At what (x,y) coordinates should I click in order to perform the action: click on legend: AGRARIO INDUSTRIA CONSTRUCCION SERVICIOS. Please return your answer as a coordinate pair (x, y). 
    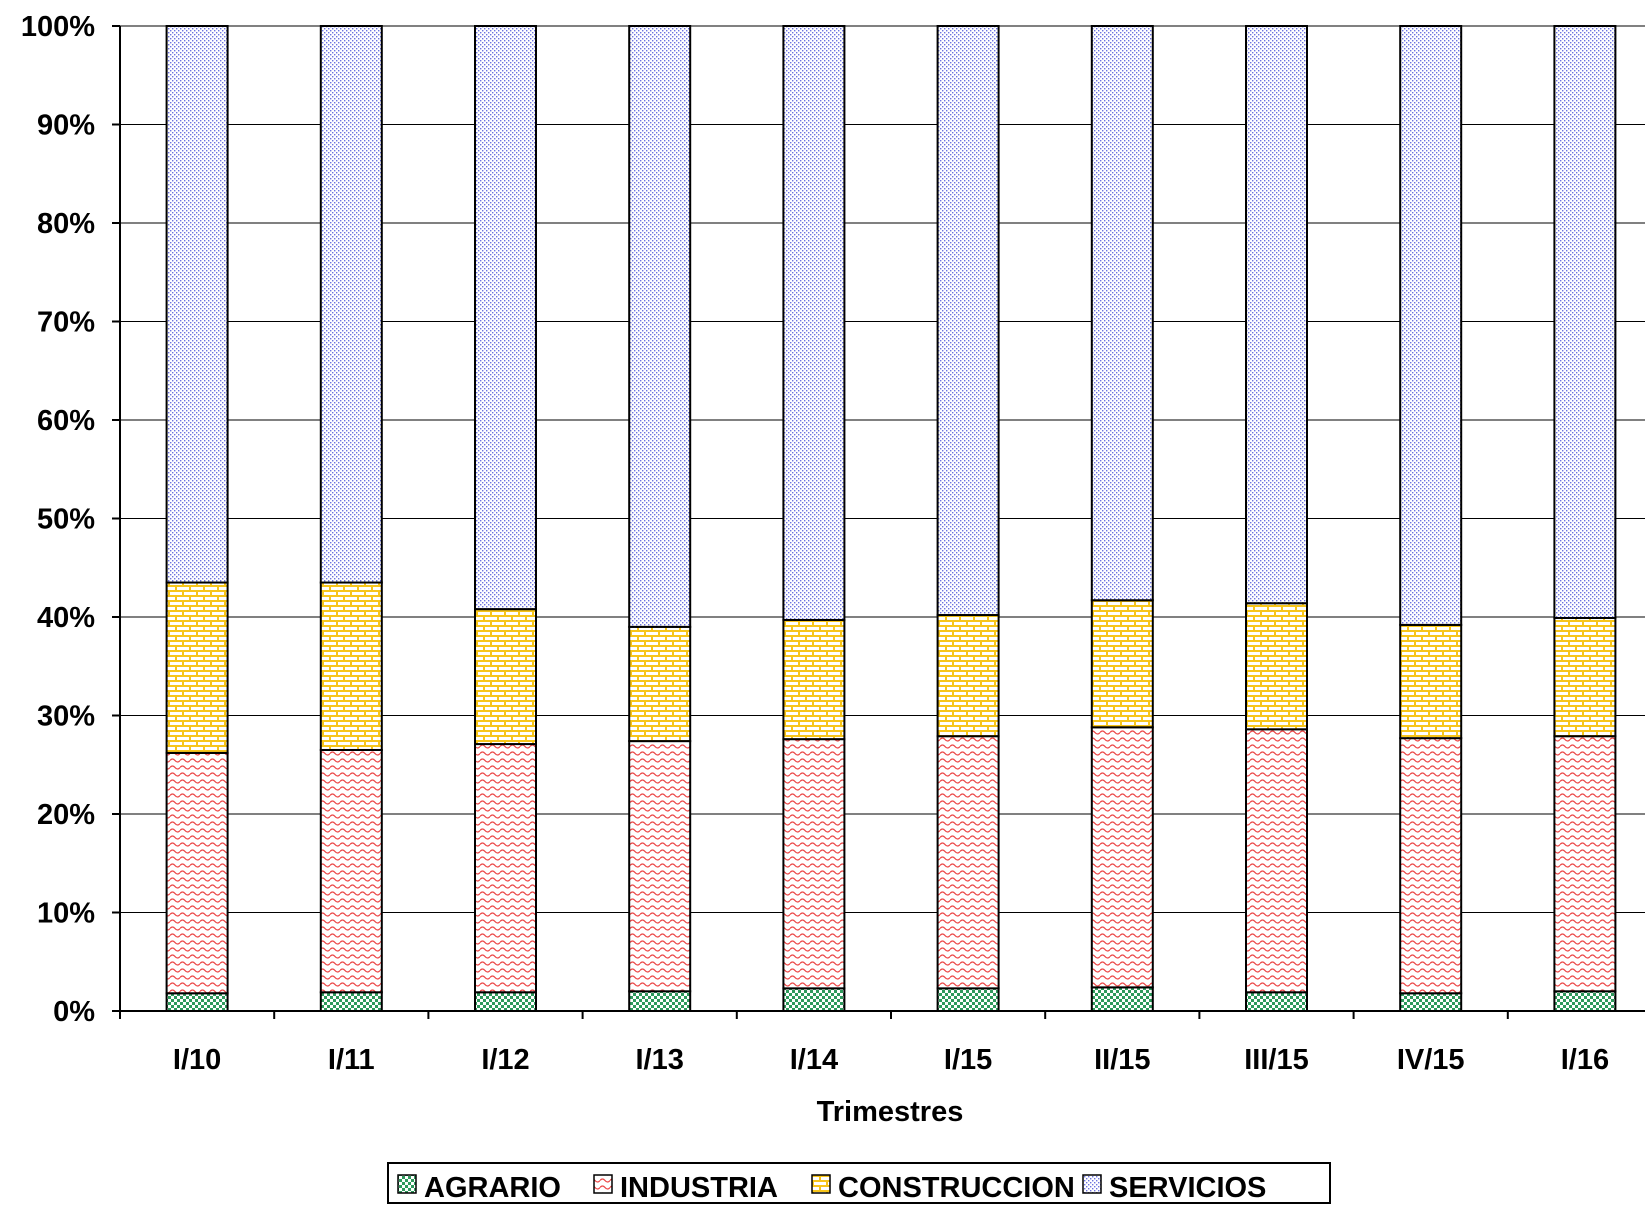
    Looking at the image, I should click on (859, 1183).